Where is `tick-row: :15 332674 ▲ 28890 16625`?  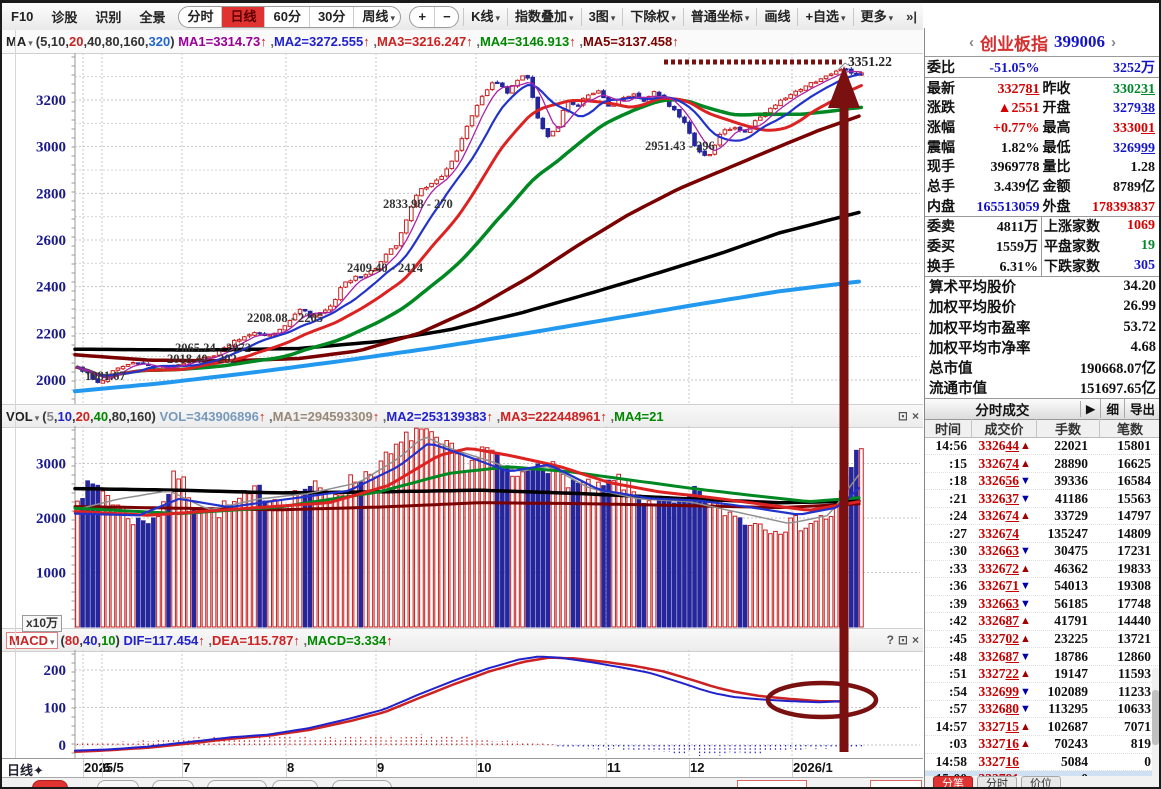
tick-row: :15 332674 ▲ 28890 16625 is located at coordinates (1042, 464).